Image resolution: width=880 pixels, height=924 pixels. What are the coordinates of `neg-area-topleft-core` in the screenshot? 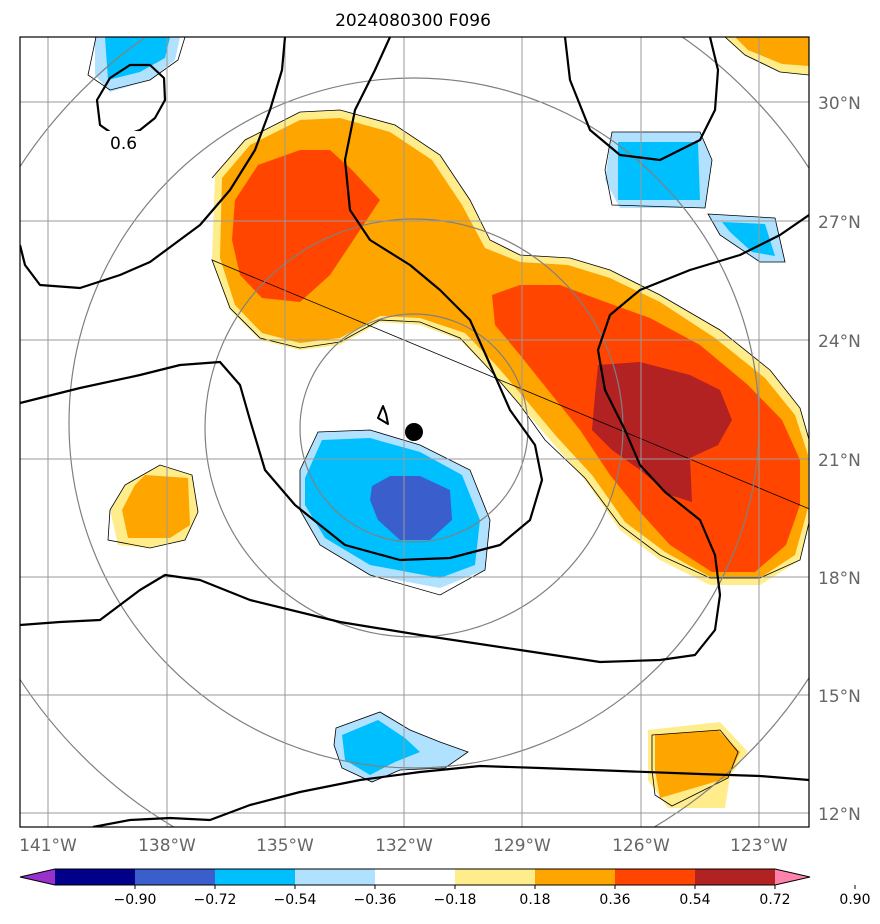 It's located at (137, 58).